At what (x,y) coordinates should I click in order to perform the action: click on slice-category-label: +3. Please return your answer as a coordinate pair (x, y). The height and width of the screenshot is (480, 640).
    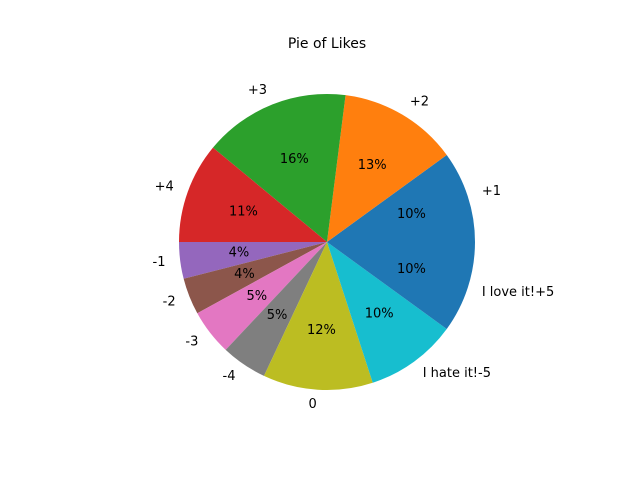
    Looking at the image, I should click on (257, 90).